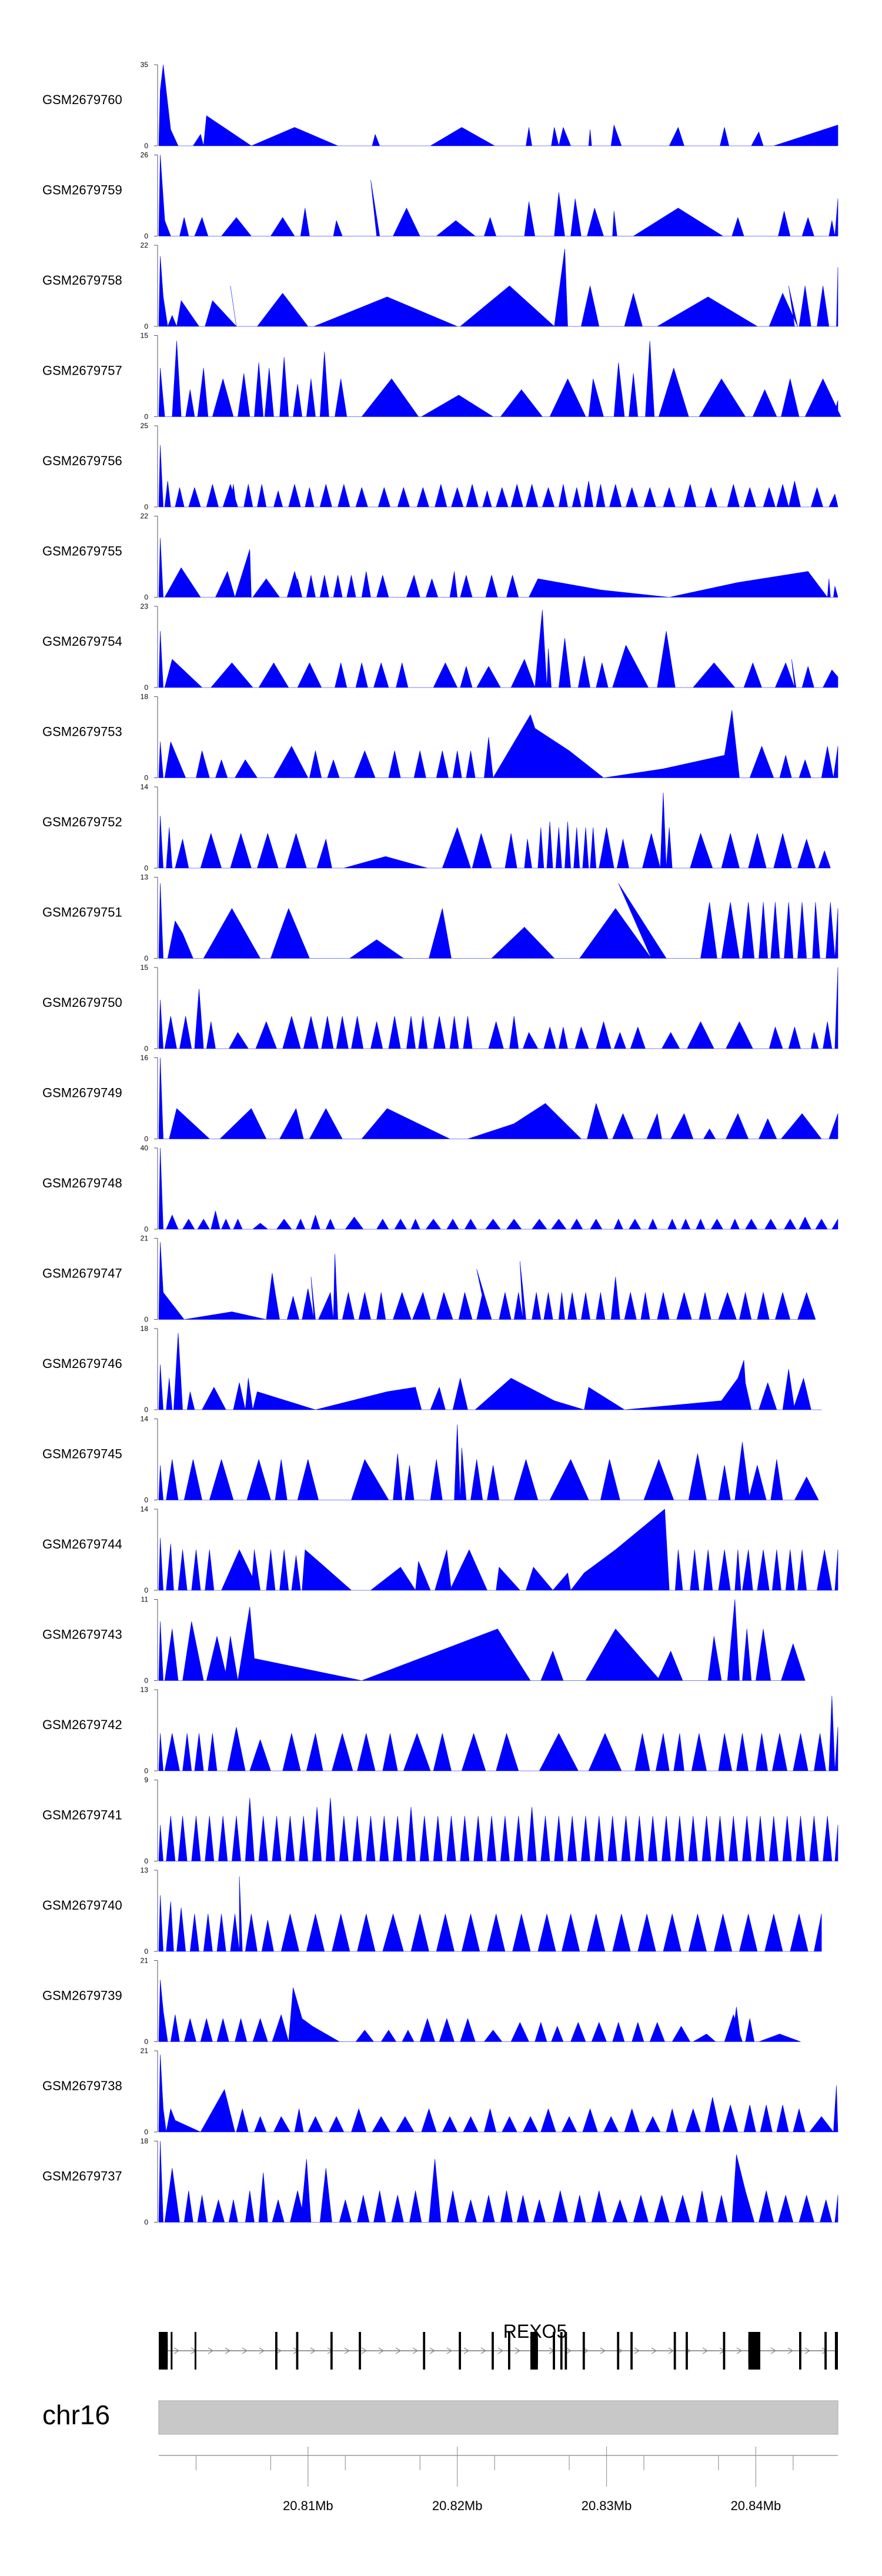 This screenshot has width=882, height=2576. Describe the element at coordinates (82, 1273) in the screenshot. I see `track-sample-label: GSM2679747` at that location.